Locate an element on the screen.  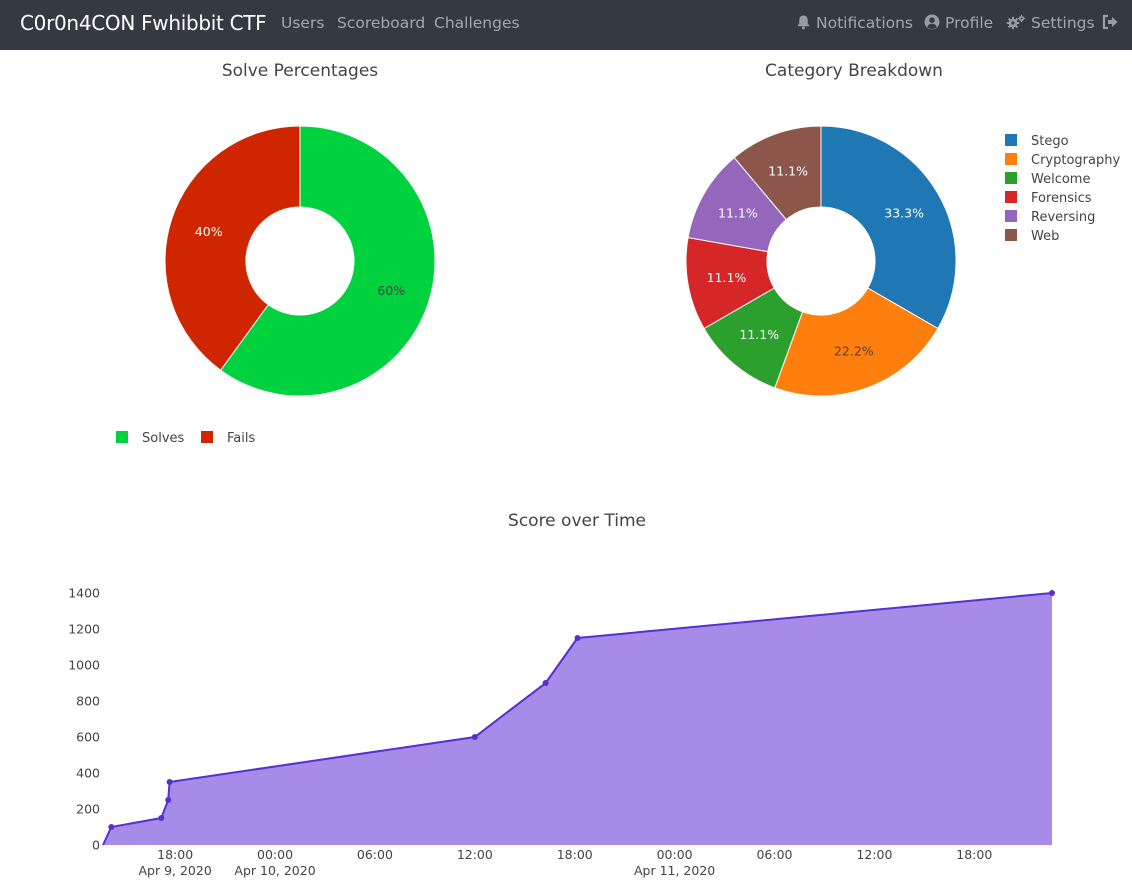
nav-notifications: Notifications is located at coordinates (854, 23).